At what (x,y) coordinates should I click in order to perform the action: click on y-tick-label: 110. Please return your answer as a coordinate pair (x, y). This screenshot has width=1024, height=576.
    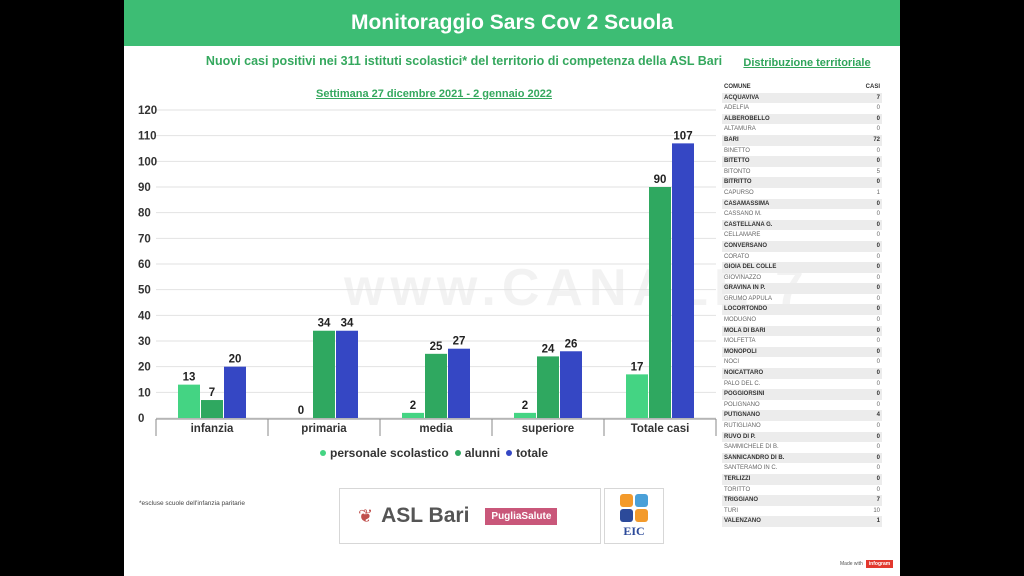
    Looking at the image, I should click on (147, 137).